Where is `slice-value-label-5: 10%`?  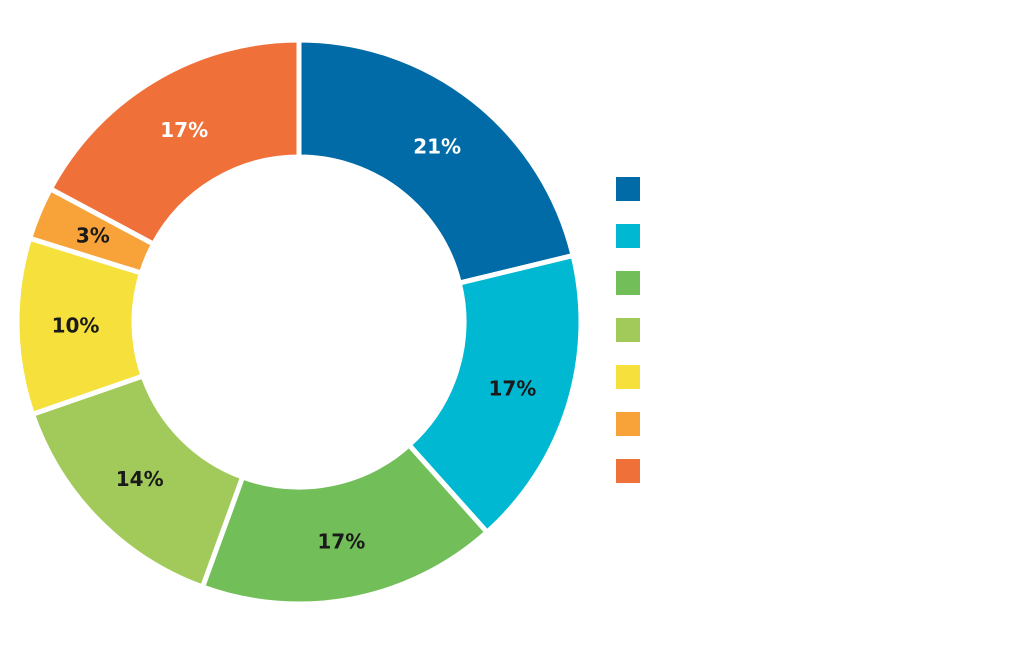
slice-value-label-5: 10% is located at coordinates (76, 326).